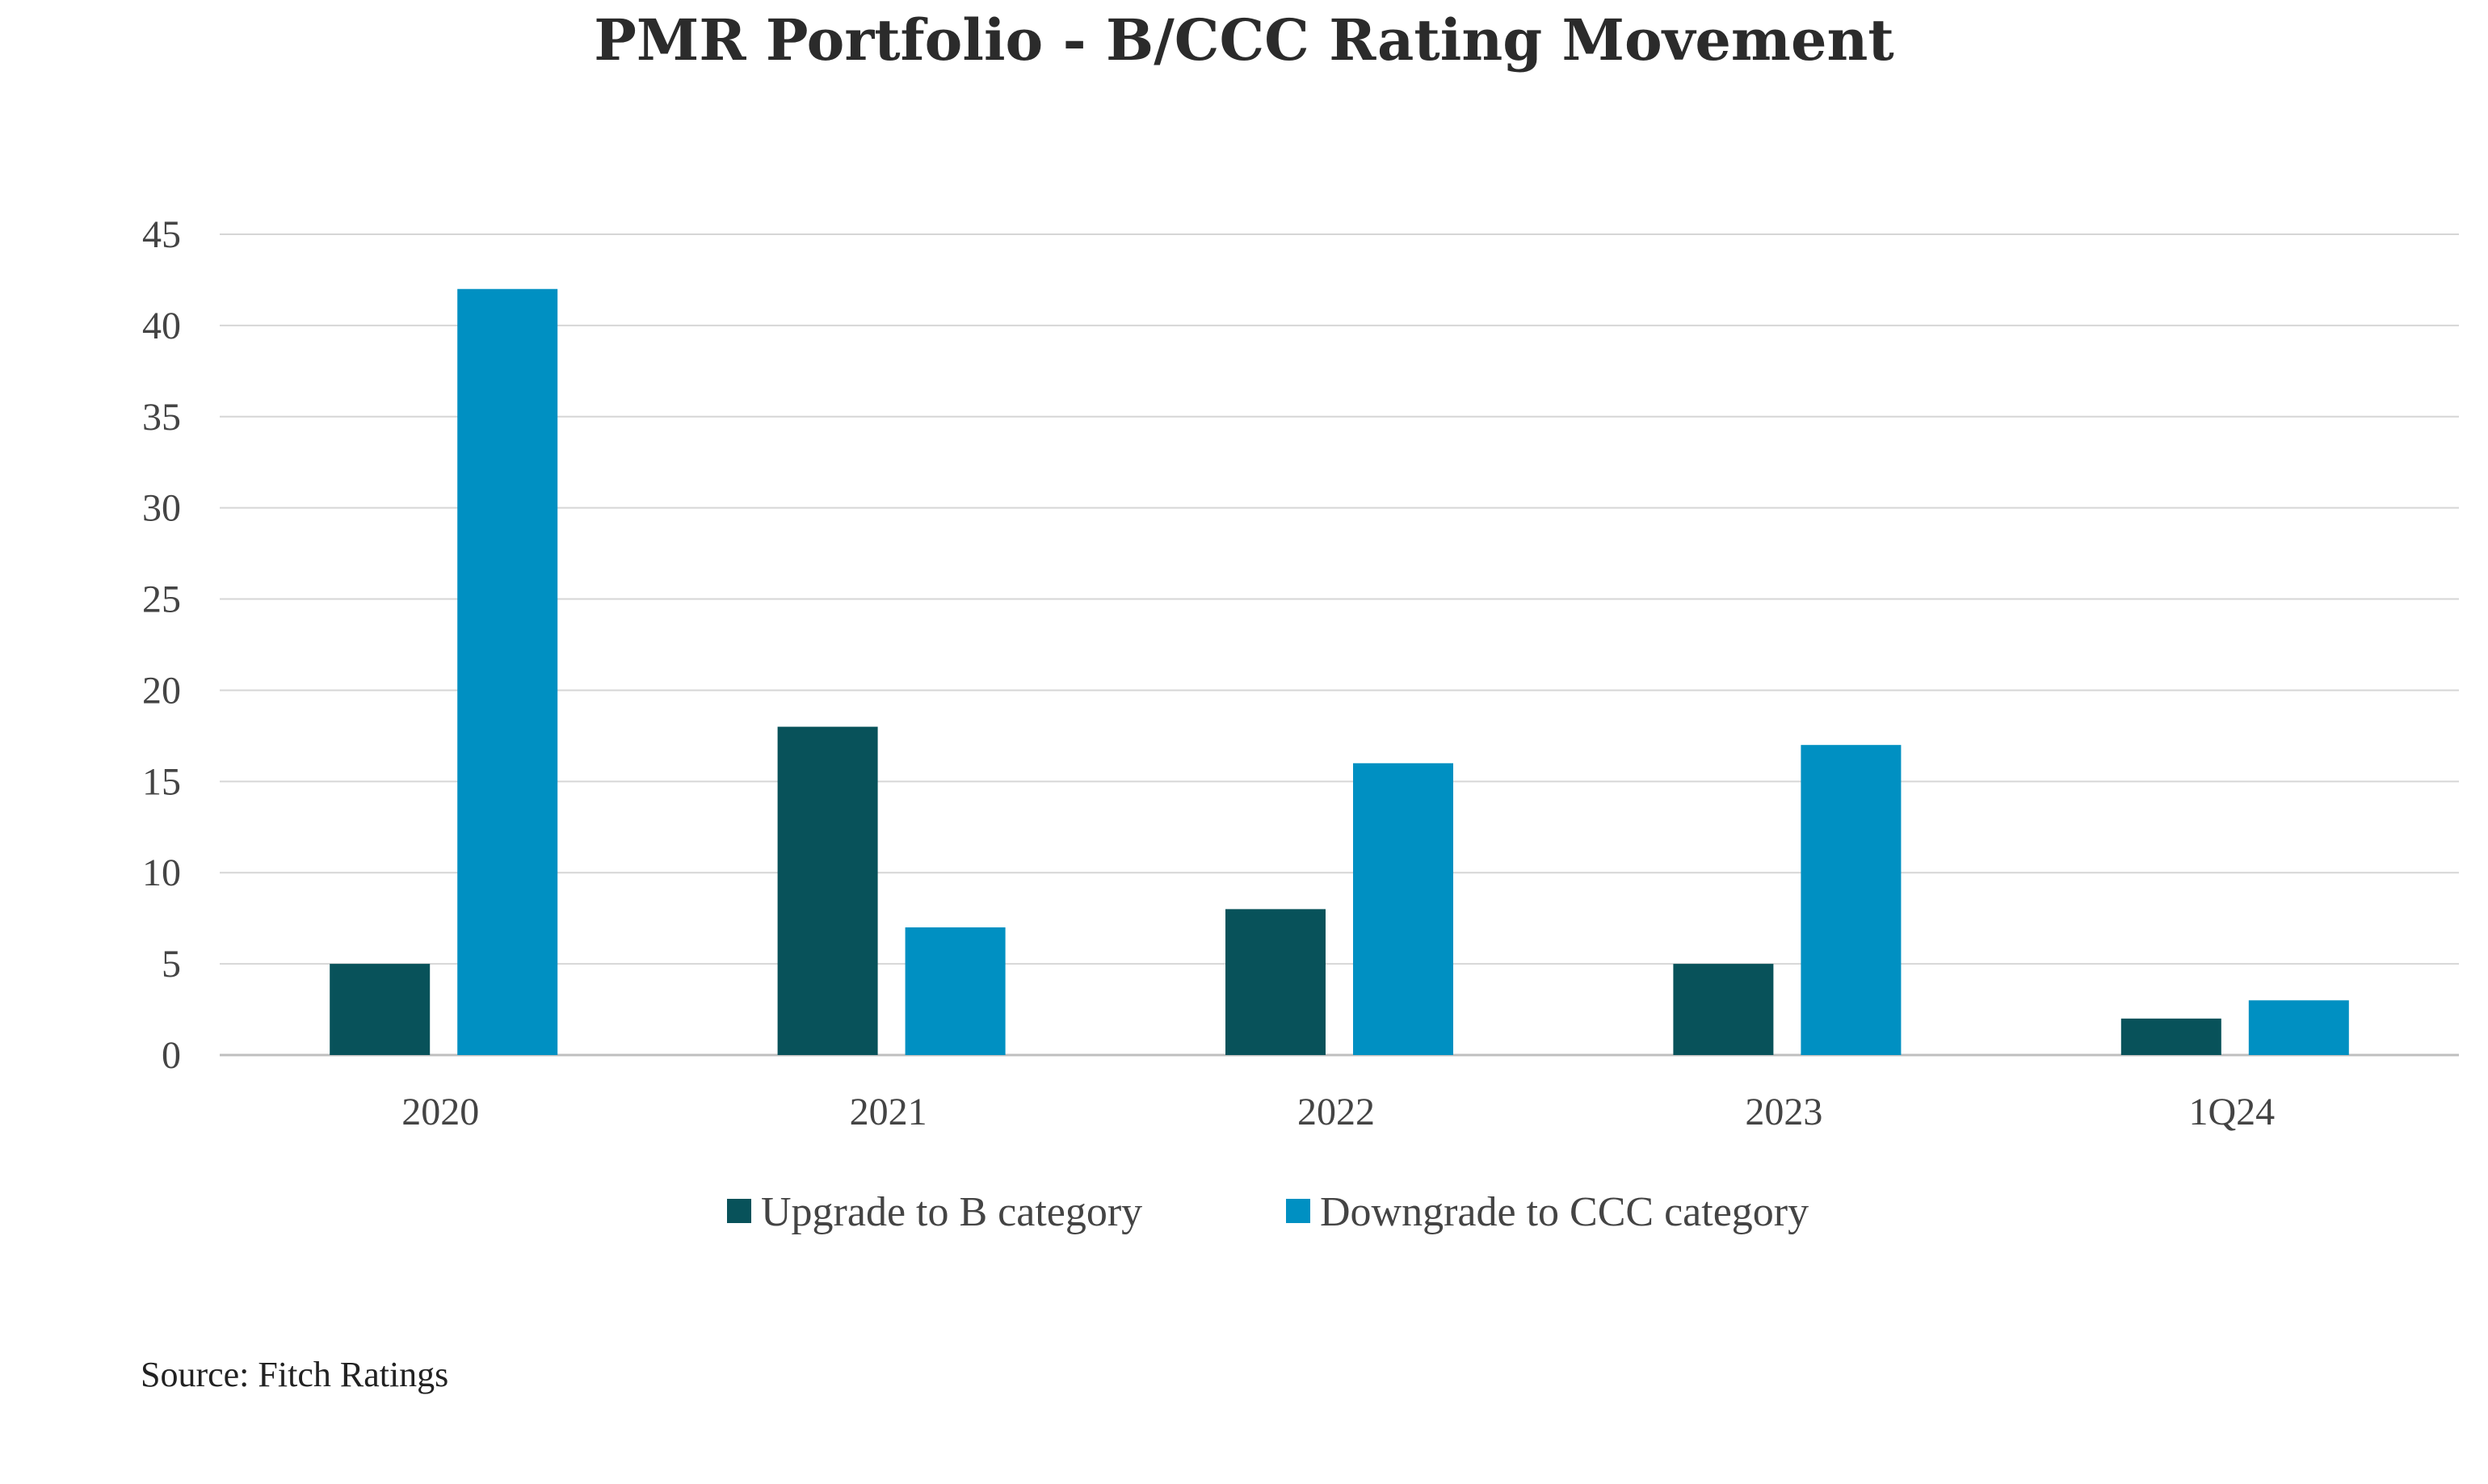 This screenshot has height=1484, width=2488. Describe the element at coordinates (1852, 900) in the screenshot. I see `bar-downgrade-2023` at that location.